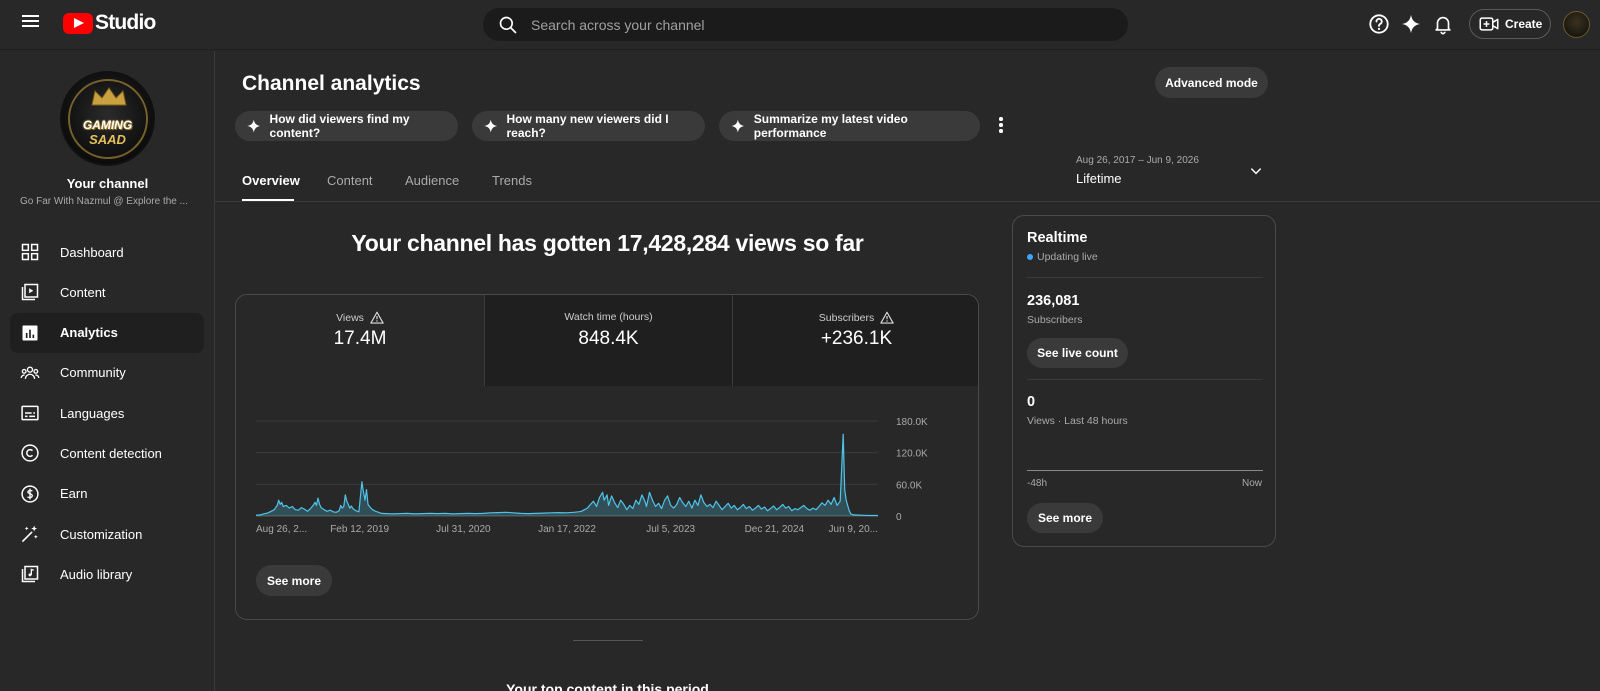 This screenshot has height=691, width=1600. What do you see at coordinates (912, 454) in the screenshot?
I see `y-tick-label: 120.0K` at bounding box center [912, 454].